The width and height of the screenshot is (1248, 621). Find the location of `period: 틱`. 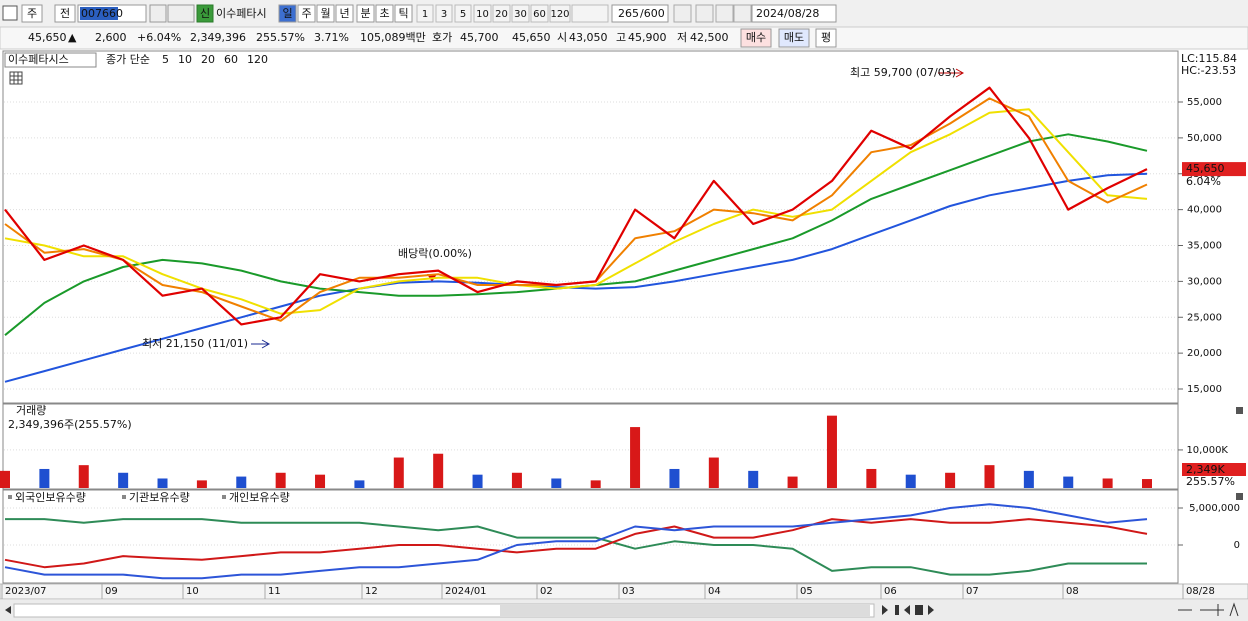

period: 틱 is located at coordinates (403, 13).